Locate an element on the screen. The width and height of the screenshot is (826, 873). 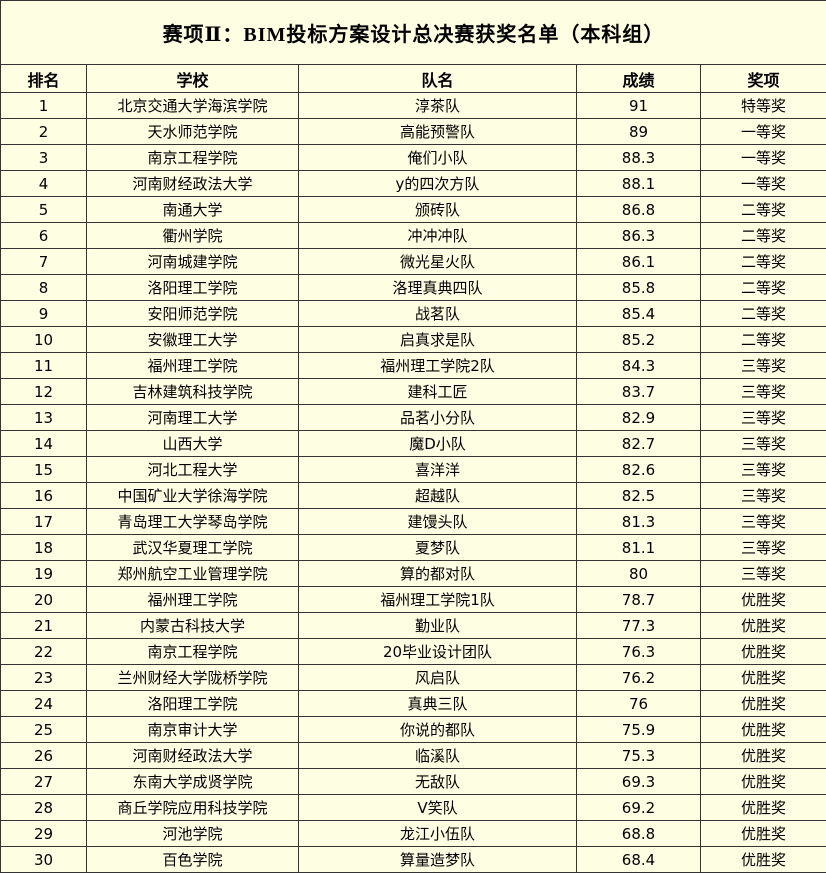
rank-cell: 10 is located at coordinates (44, 340).